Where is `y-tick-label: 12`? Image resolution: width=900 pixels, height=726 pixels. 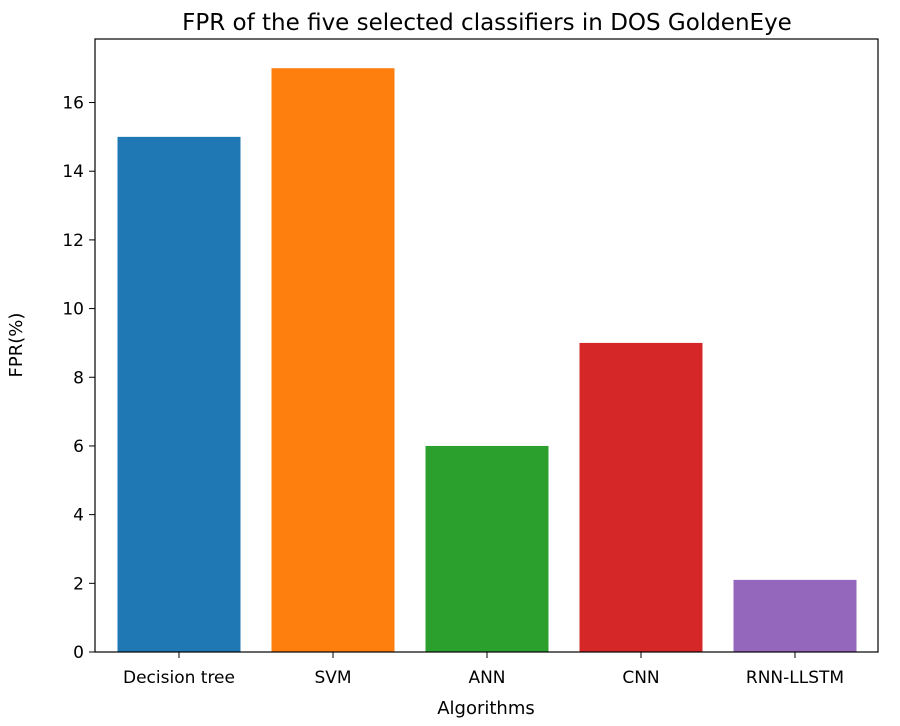 y-tick-label: 12 is located at coordinates (73, 241).